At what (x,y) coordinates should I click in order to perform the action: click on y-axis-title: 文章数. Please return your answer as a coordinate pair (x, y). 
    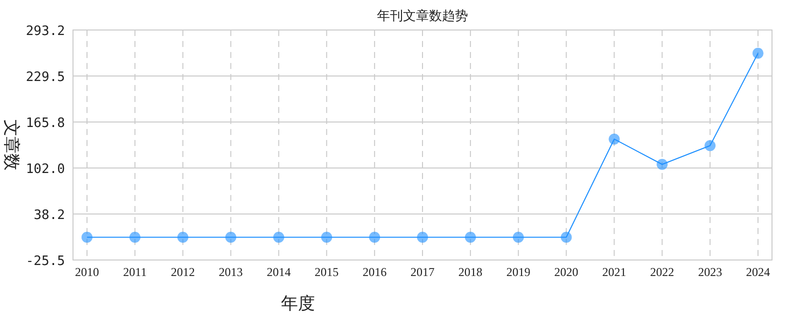
    Looking at the image, I should click on (11, 145).